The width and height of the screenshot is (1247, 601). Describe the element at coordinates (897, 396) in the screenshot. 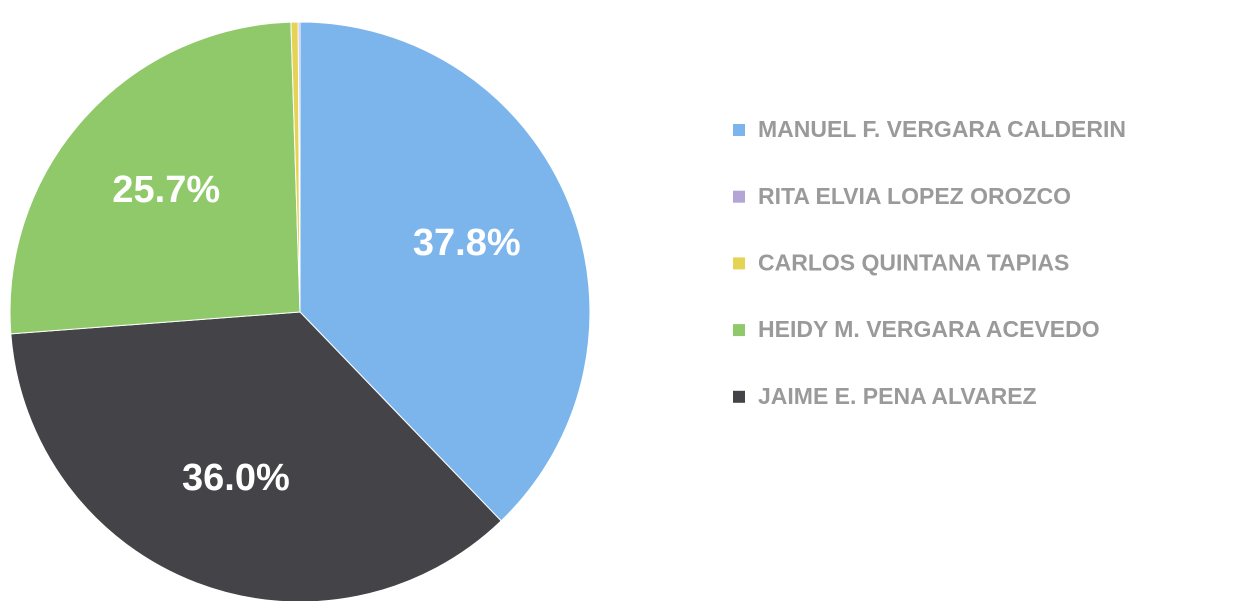

I see `legend-label: JAIME E. PENA ALVAREZ` at that location.